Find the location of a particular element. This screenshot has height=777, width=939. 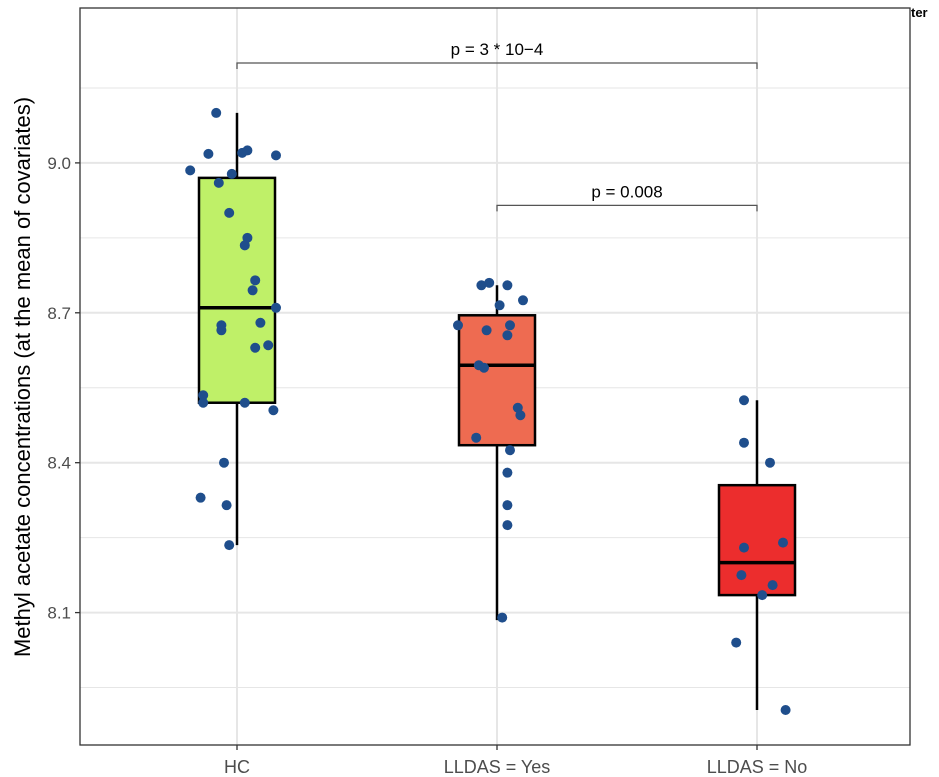

x-tick-label: LLDAS = No is located at coordinates (757, 767).